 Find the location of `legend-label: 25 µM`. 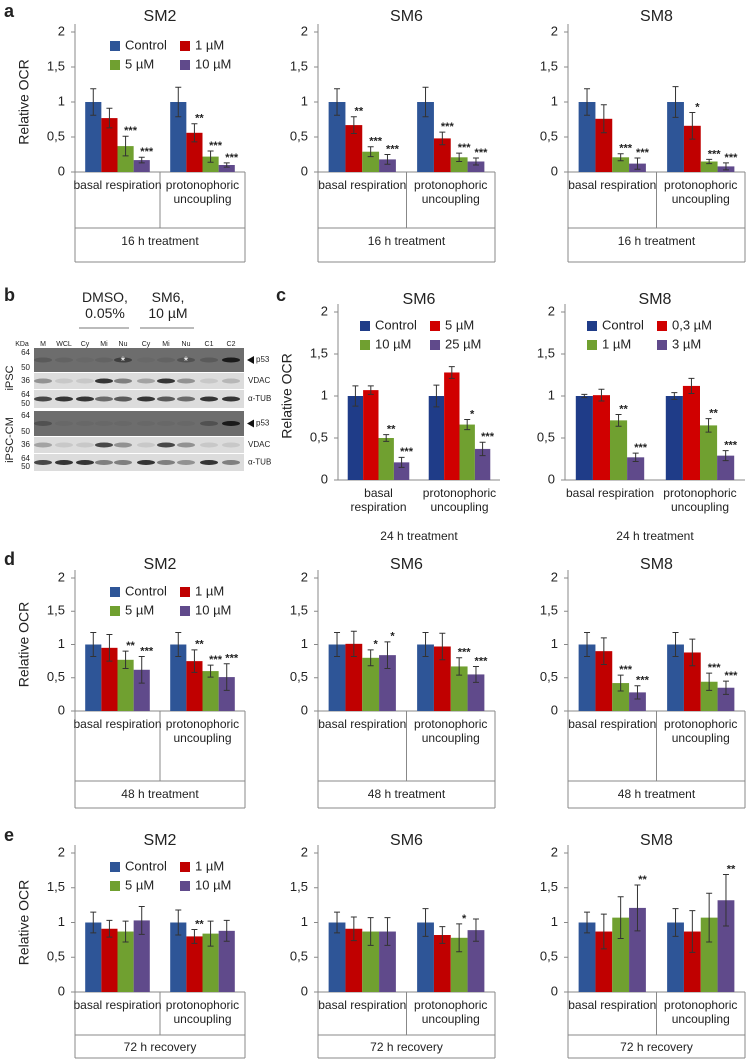

legend-label: 25 µM is located at coordinates (463, 343).